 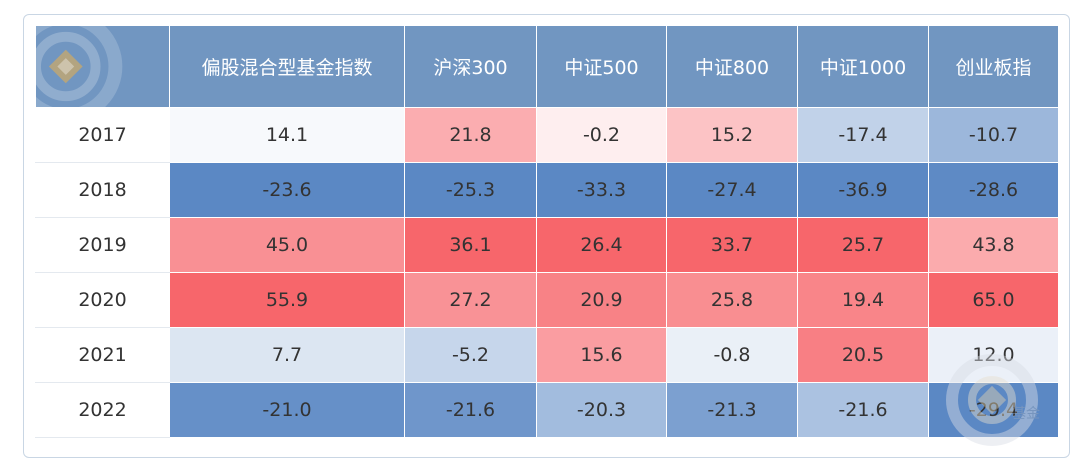 What do you see at coordinates (601, 300) in the screenshot?
I see `heat-cell: 20.9` at bounding box center [601, 300].